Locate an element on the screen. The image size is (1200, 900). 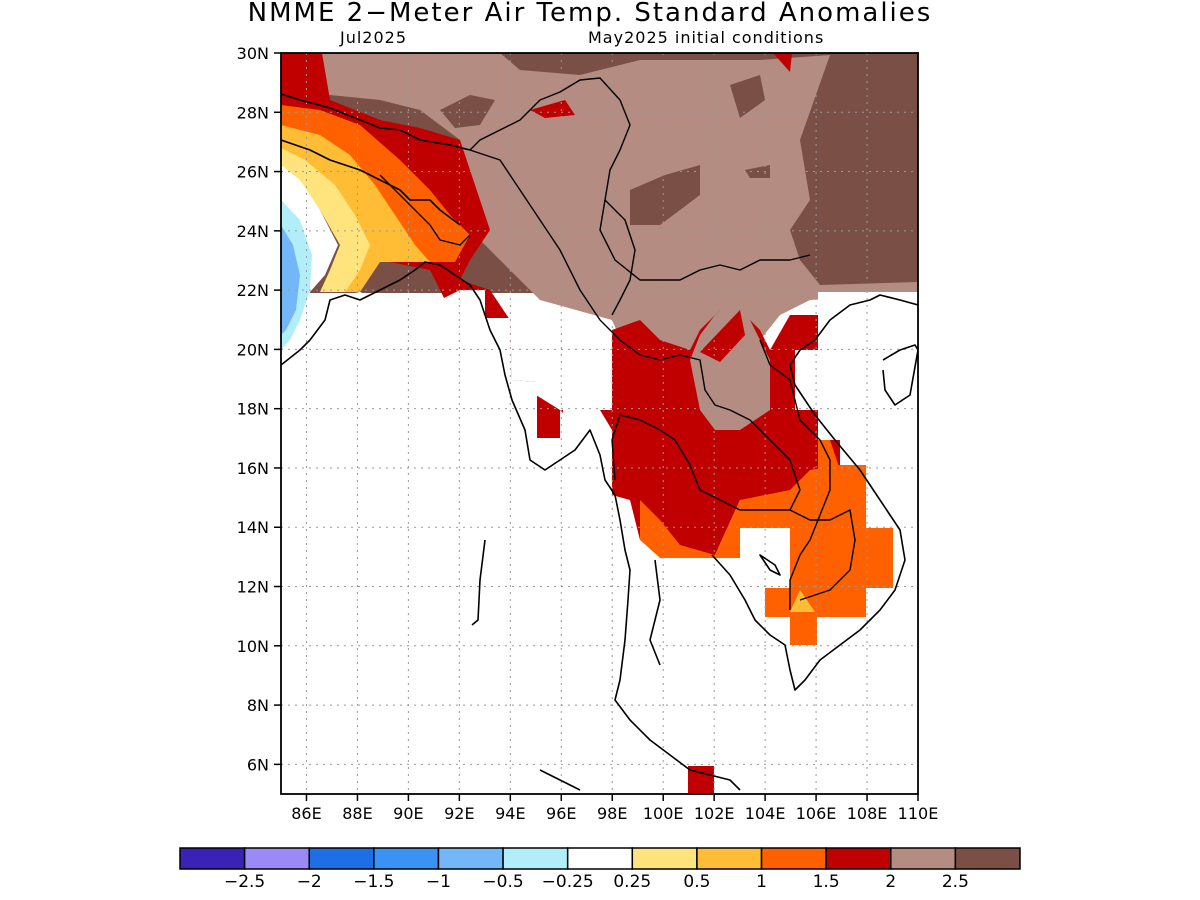
colorbar-label: −1 is located at coordinates (438, 882).